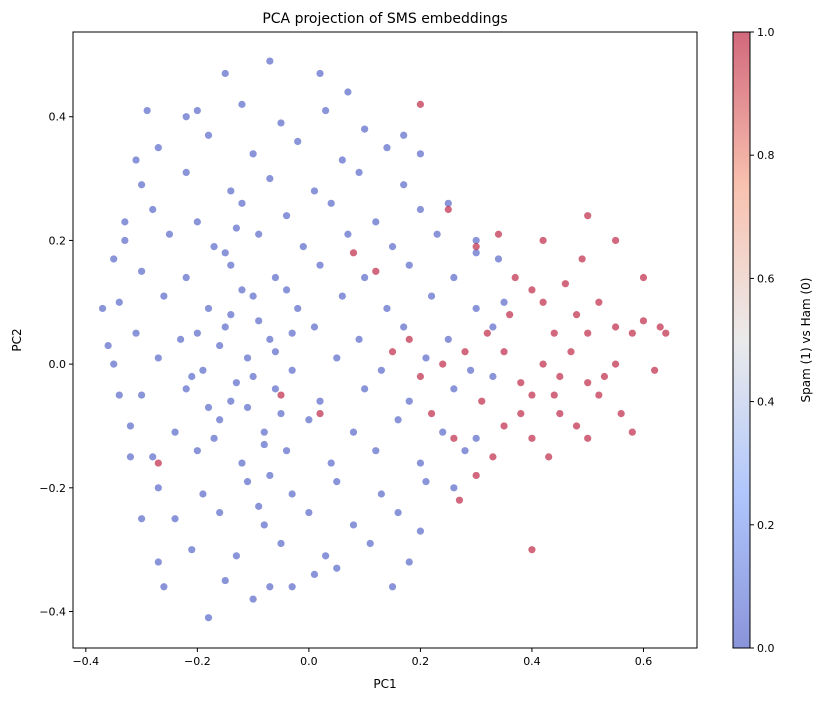 This screenshot has width=823, height=701. I want to click on colorbar, so click(741, 340).